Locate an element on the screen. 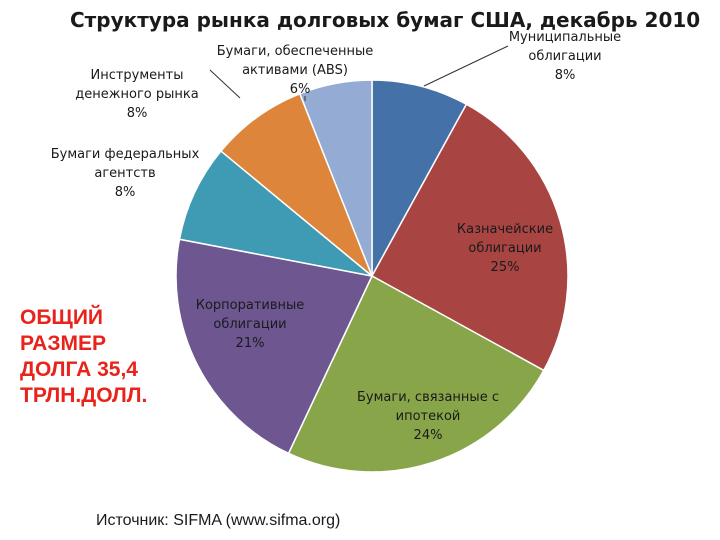  pie-slice-municipal is located at coordinates (419, 178).